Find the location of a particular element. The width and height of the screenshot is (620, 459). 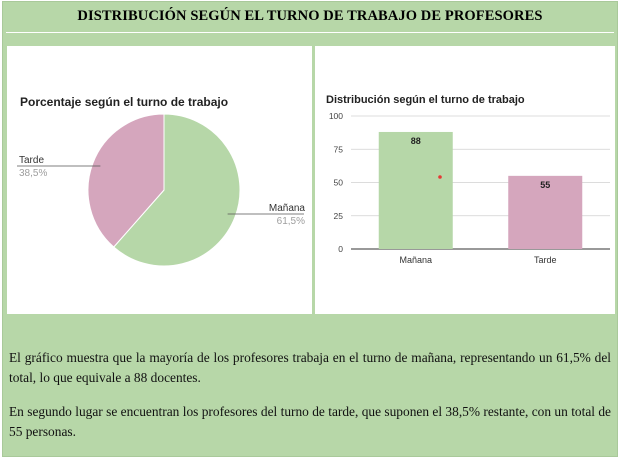

pie-chart-title: Porcentaje según el turno de trabajo is located at coordinates (124, 102).